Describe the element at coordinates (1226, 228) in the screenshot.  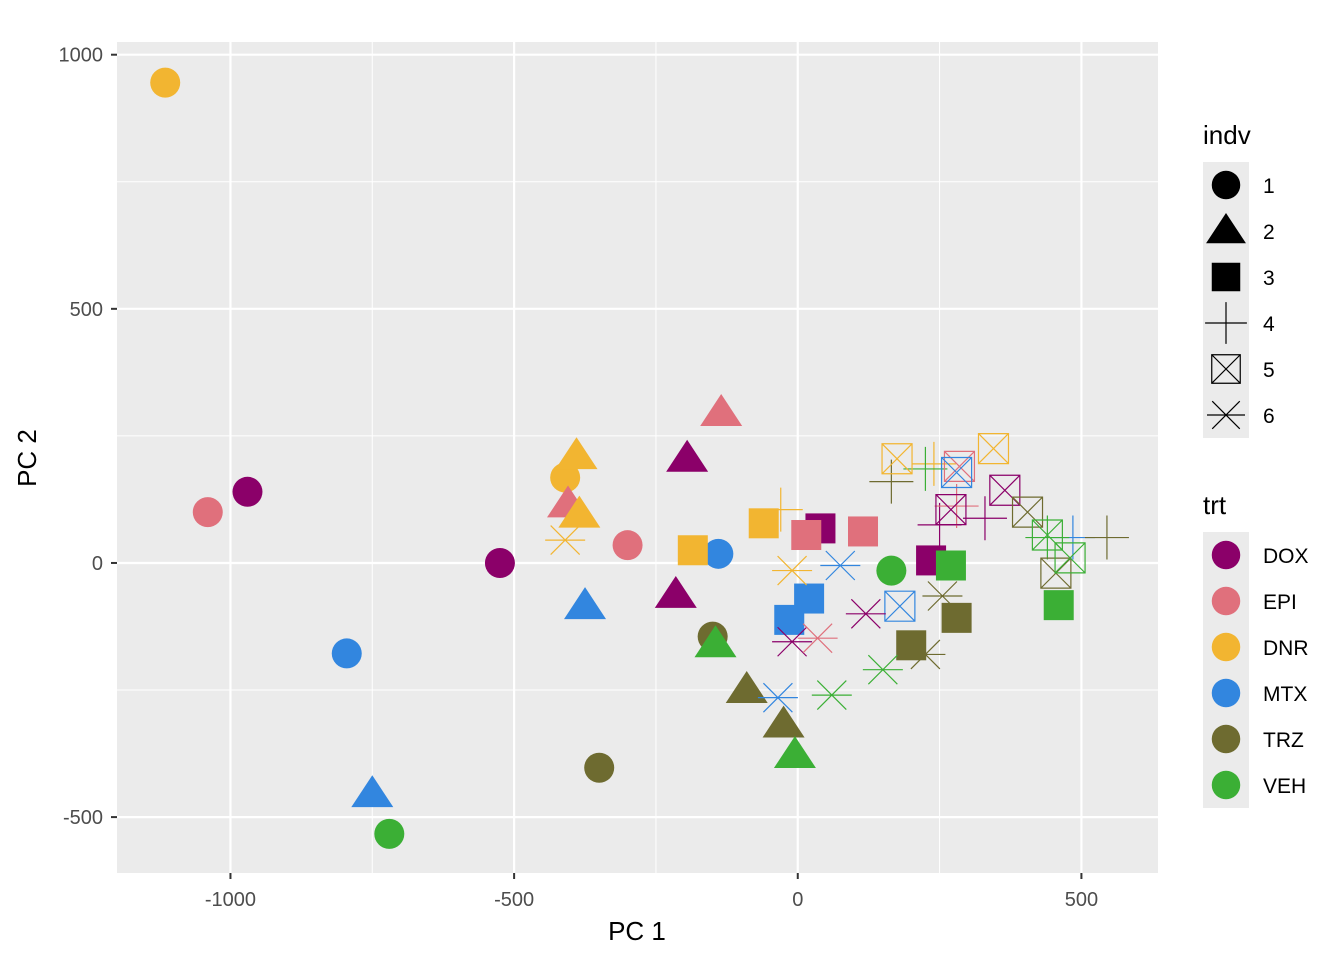
I see `legend-key-triangle` at that location.